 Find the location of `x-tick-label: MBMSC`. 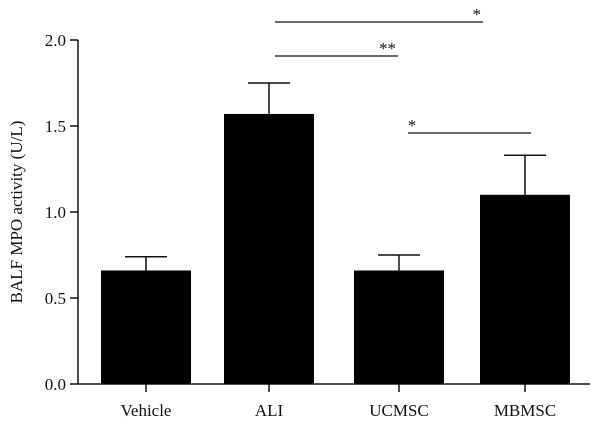

x-tick-label: MBMSC is located at coordinates (525, 410).